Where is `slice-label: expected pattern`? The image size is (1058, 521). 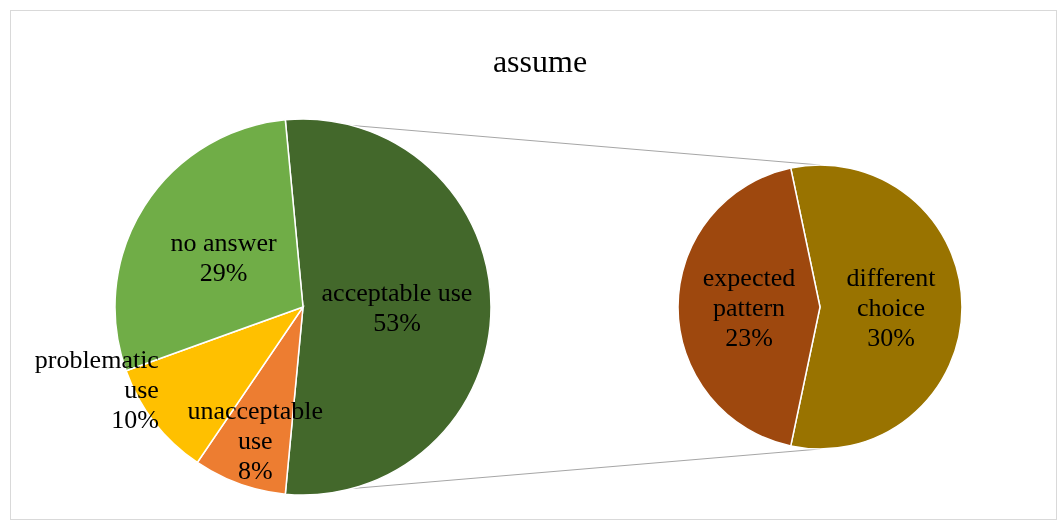
slice-label: expected pattern is located at coordinates (749, 293).